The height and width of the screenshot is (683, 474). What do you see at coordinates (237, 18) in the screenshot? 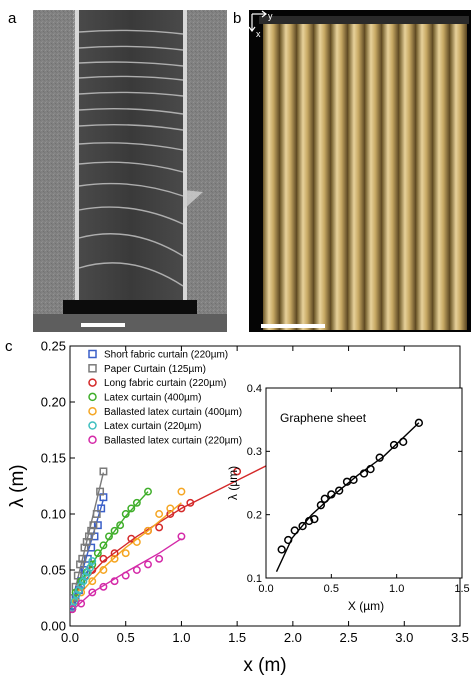
I see `panel-label-b: b` at bounding box center [237, 18].